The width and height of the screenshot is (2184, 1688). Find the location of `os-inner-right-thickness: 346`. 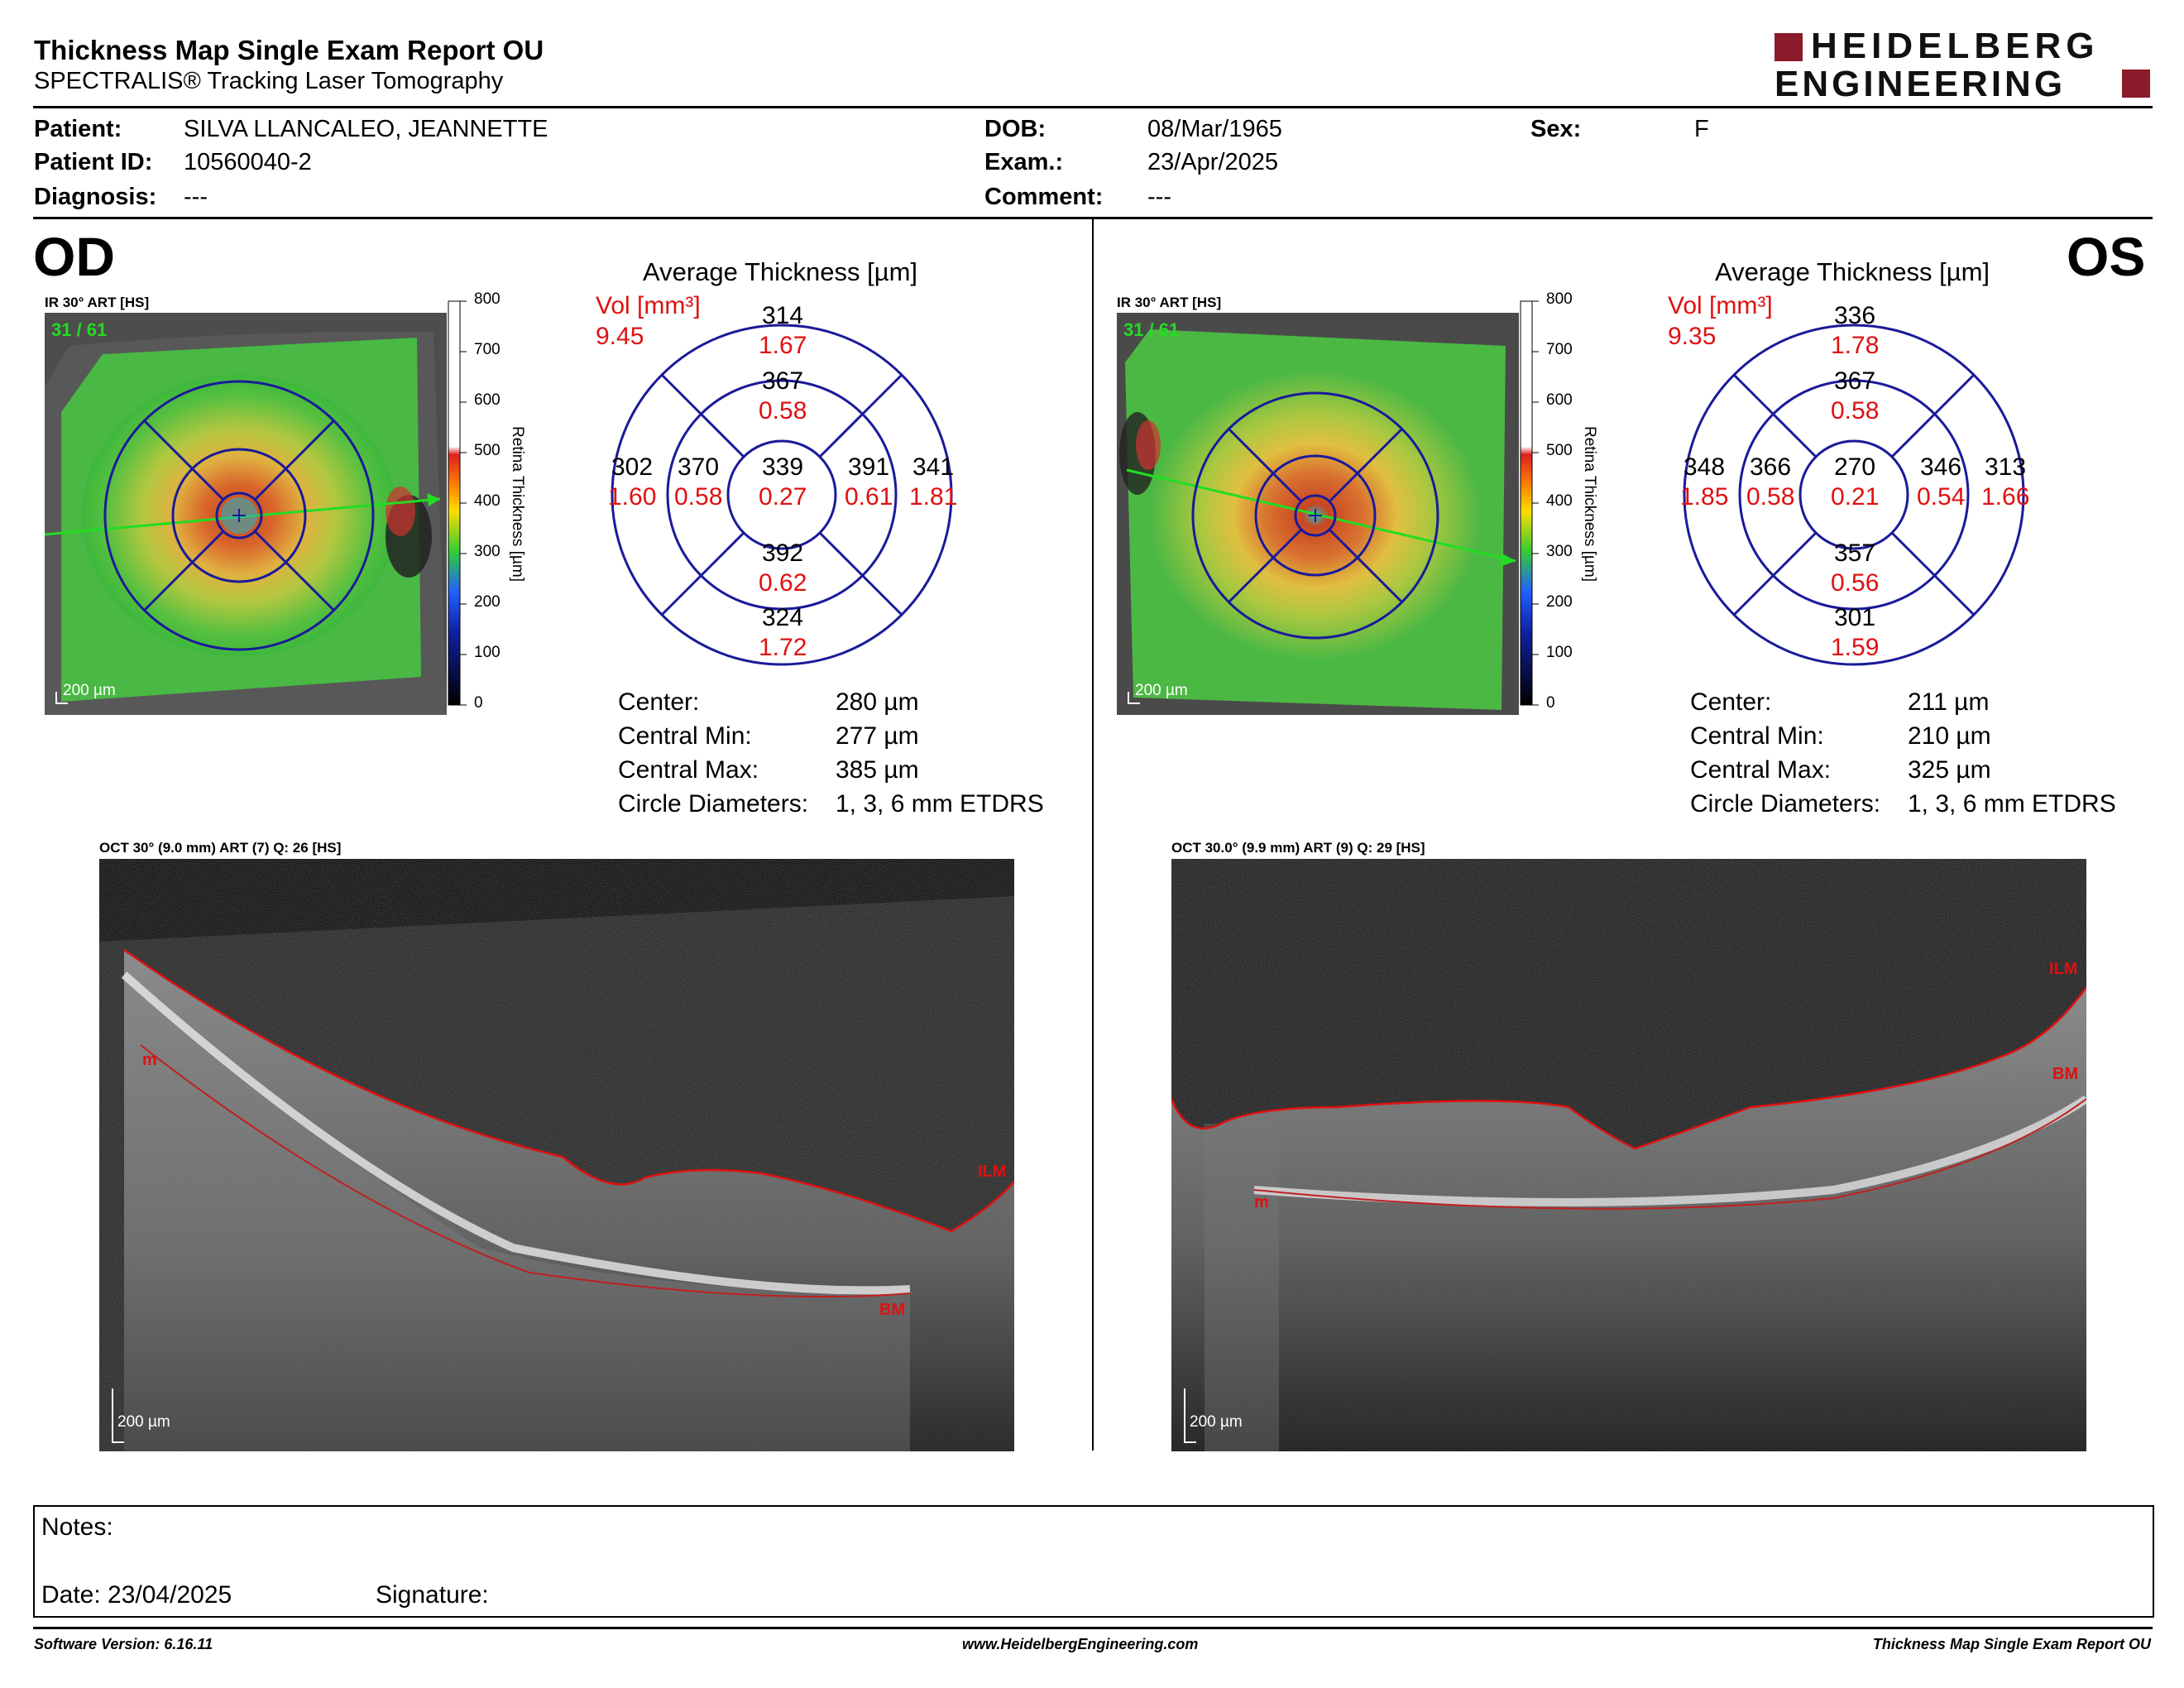

os-inner-right-thickness: 346 is located at coordinates (1941, 467).